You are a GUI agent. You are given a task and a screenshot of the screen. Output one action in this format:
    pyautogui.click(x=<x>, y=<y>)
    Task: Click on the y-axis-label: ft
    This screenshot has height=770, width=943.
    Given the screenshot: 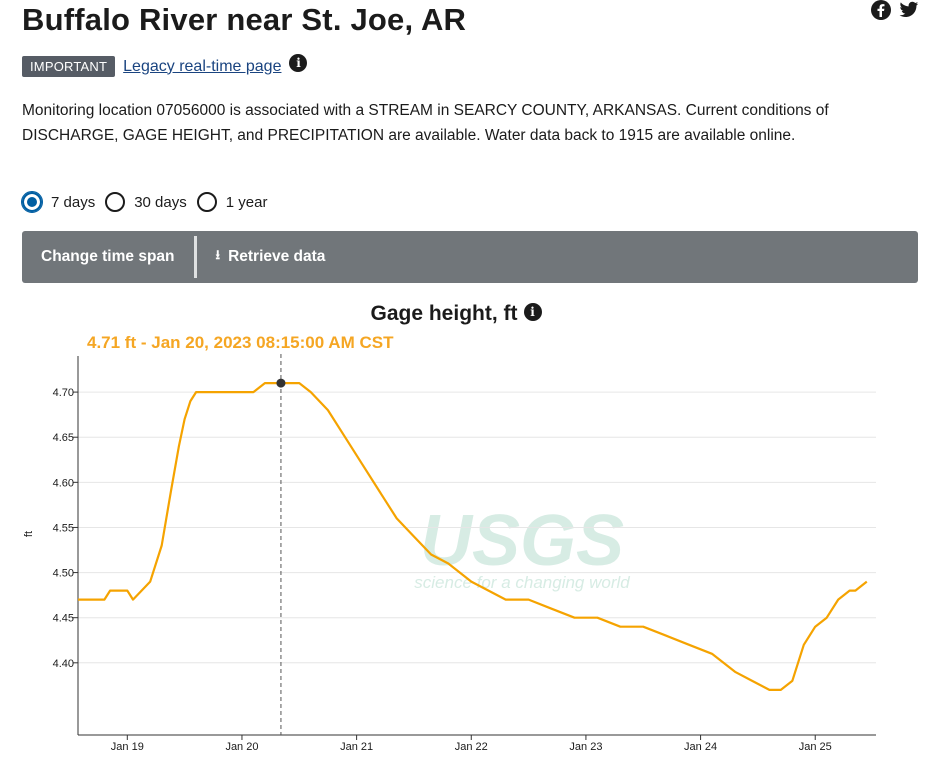 What is the action you would take?
    pyautogui.click(x=29, y=534)
    